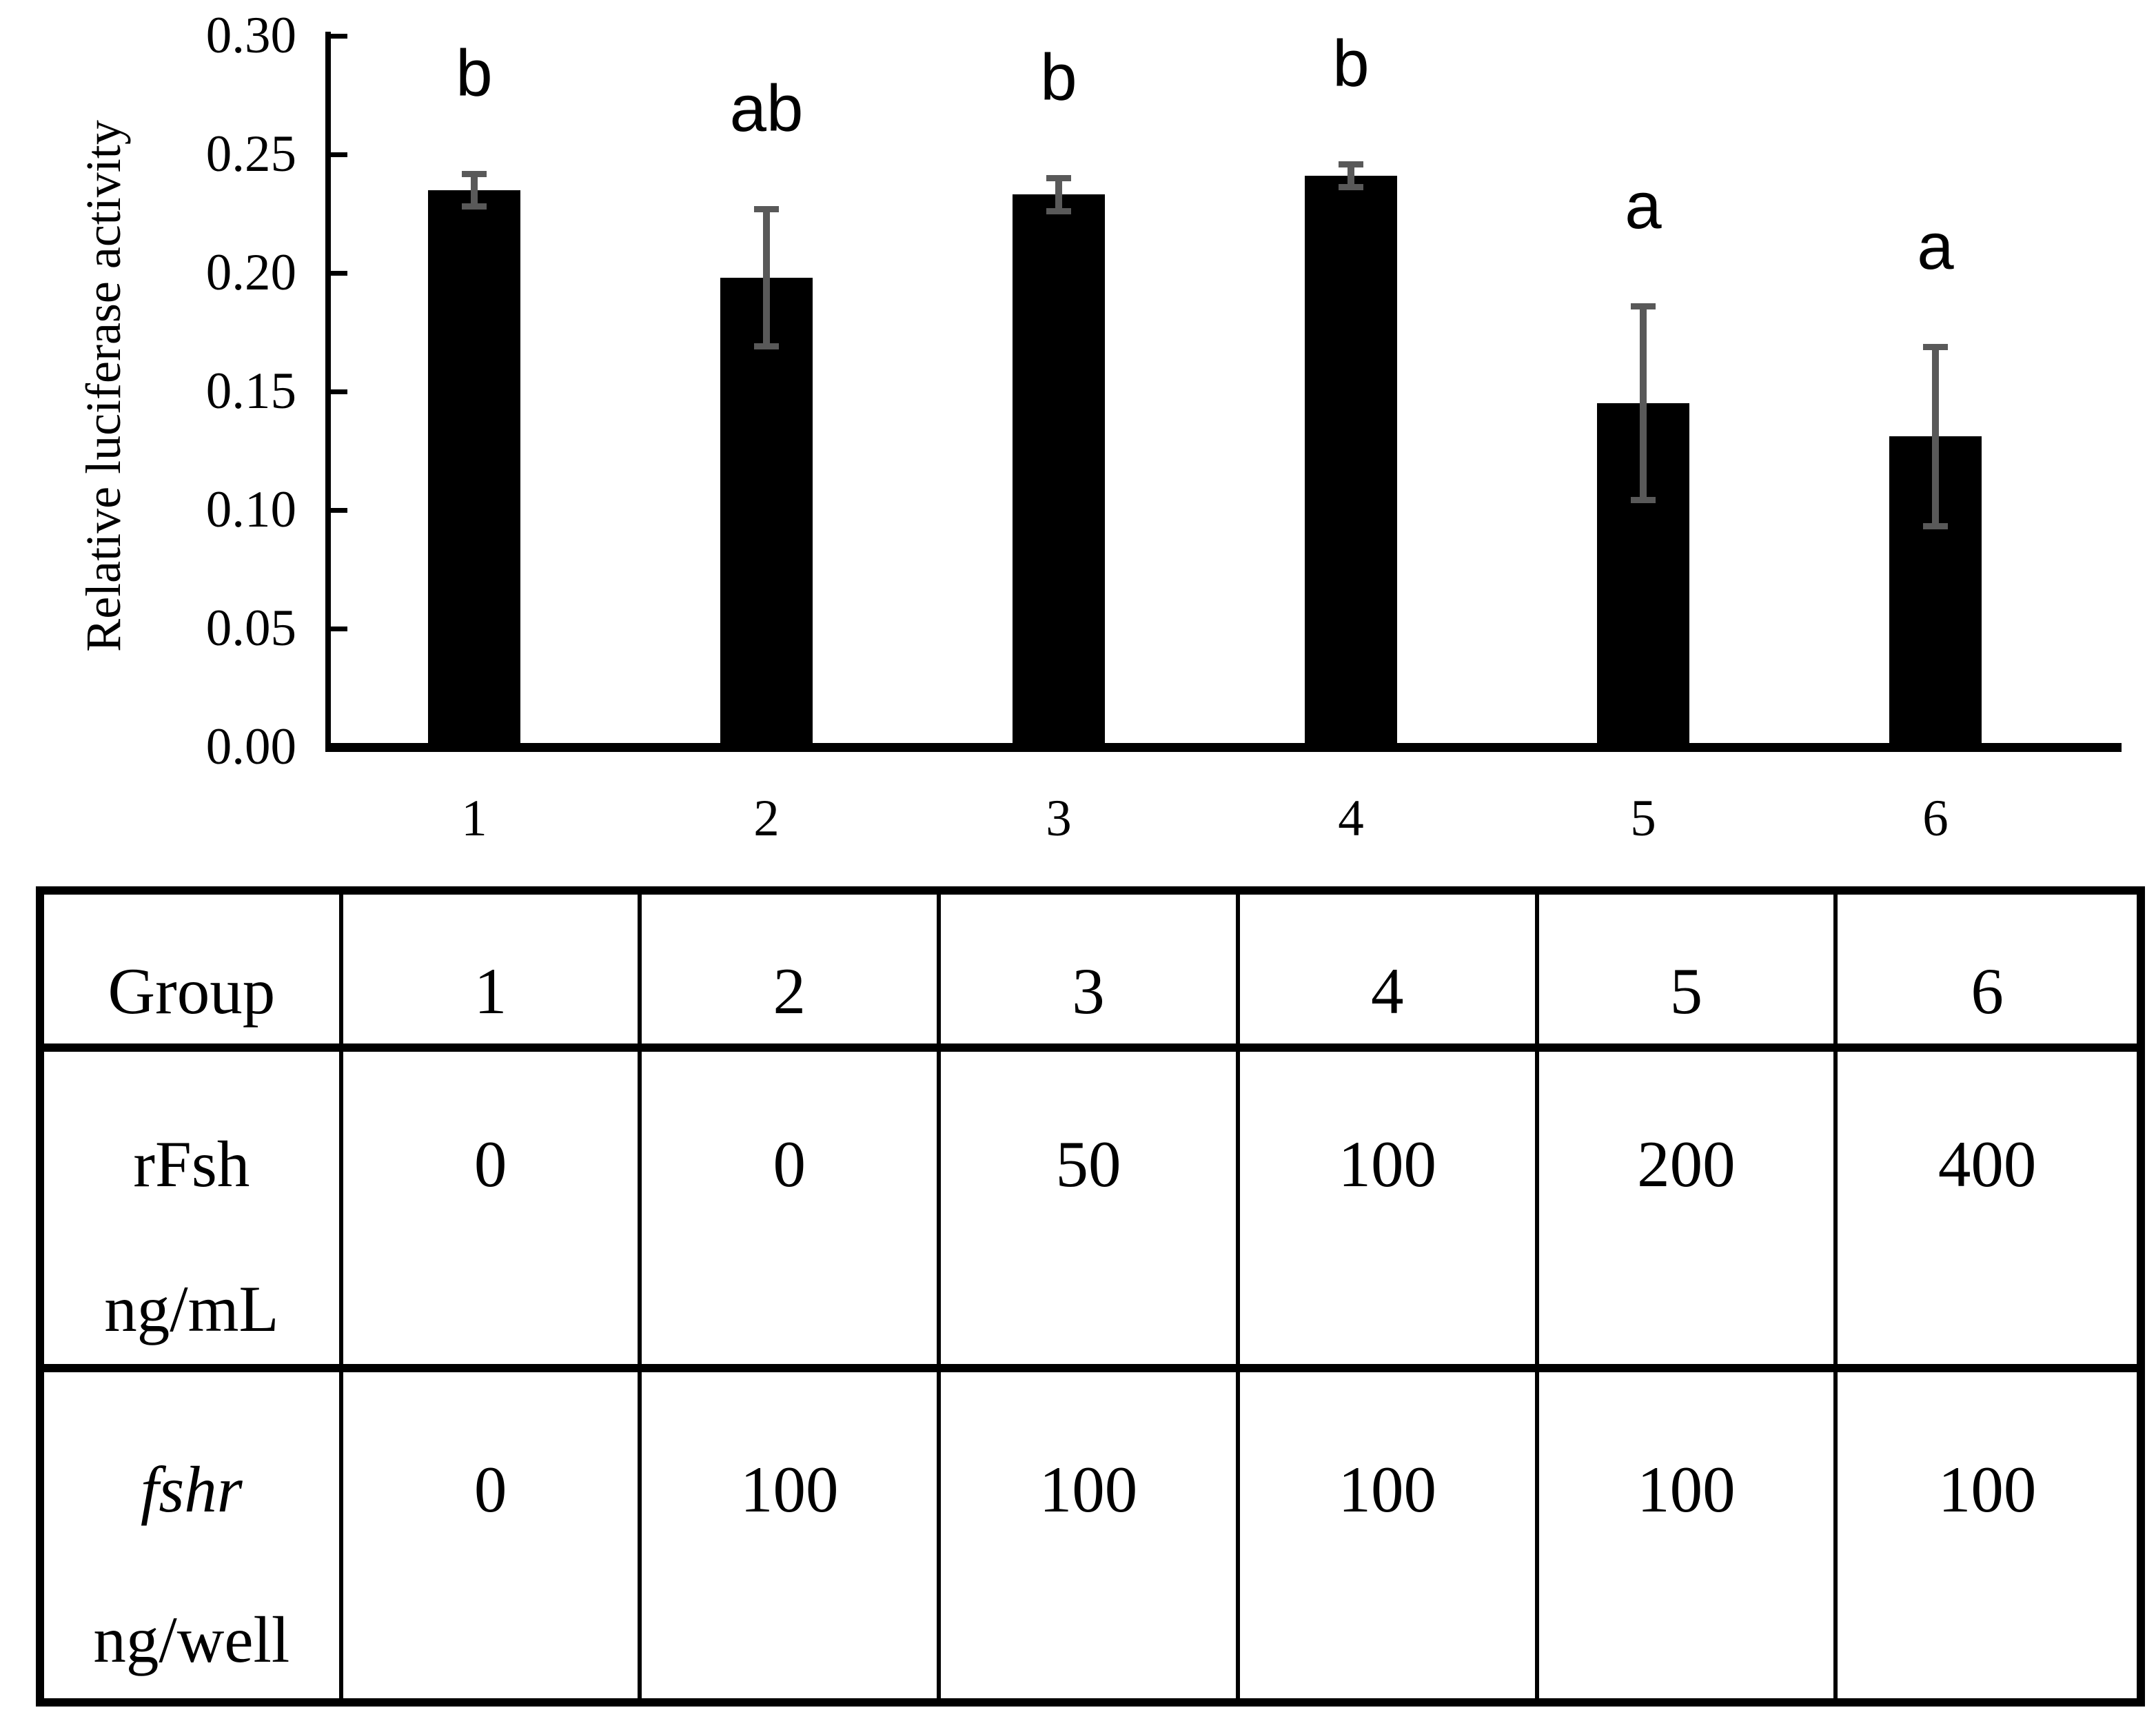 This screenshot has width=2156, height=1721. What do you see at coordinates (1643, 819) in the screenshot?
I see `x-tick-label: 5` at bounding box center [1643, 819].